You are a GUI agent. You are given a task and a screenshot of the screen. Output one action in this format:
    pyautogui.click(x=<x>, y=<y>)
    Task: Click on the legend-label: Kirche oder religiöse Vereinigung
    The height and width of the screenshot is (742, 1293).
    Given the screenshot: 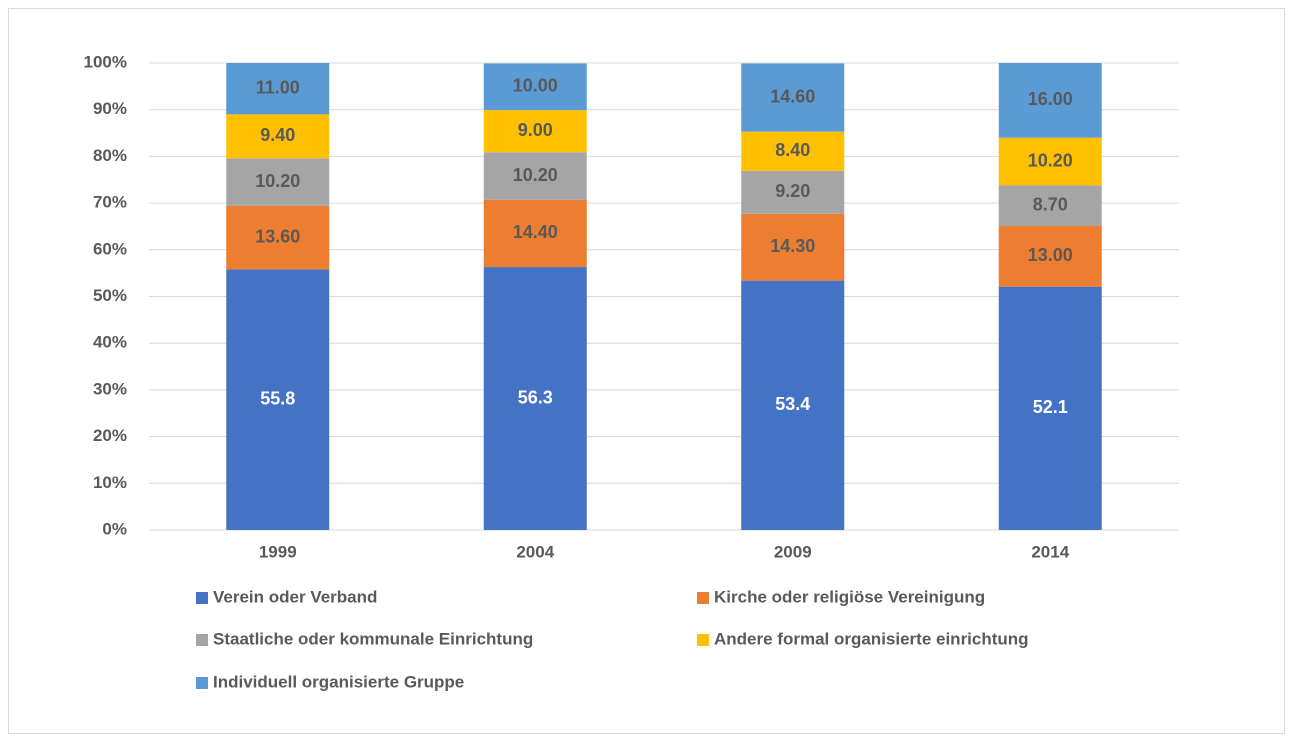 What is the action you would take?
    pyautogui.click(x=849, y=596)
    